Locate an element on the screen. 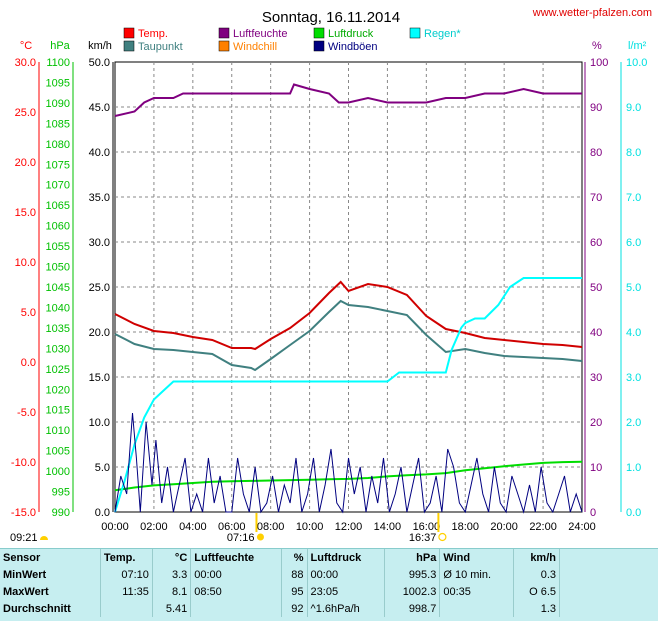 The image size is (658, 621). rain-tick-label: 9.0 is located at coordinates (633, 108).